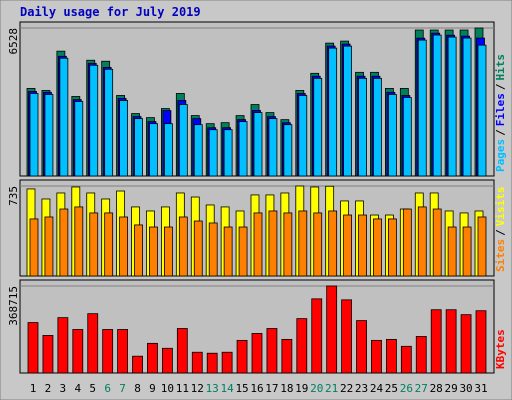 This screenshot has height=400, width=512. I want to click on x-tick-label: 5, so click(92, 388).